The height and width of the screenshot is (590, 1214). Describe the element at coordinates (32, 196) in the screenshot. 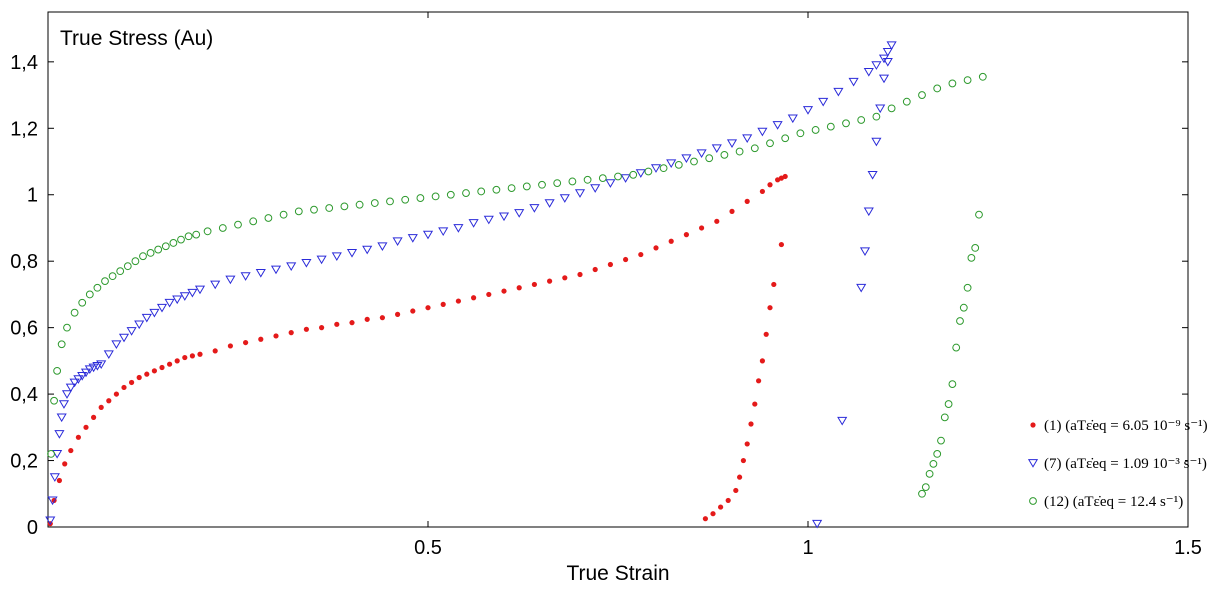

I see `y-tick-label: 1` at that location.